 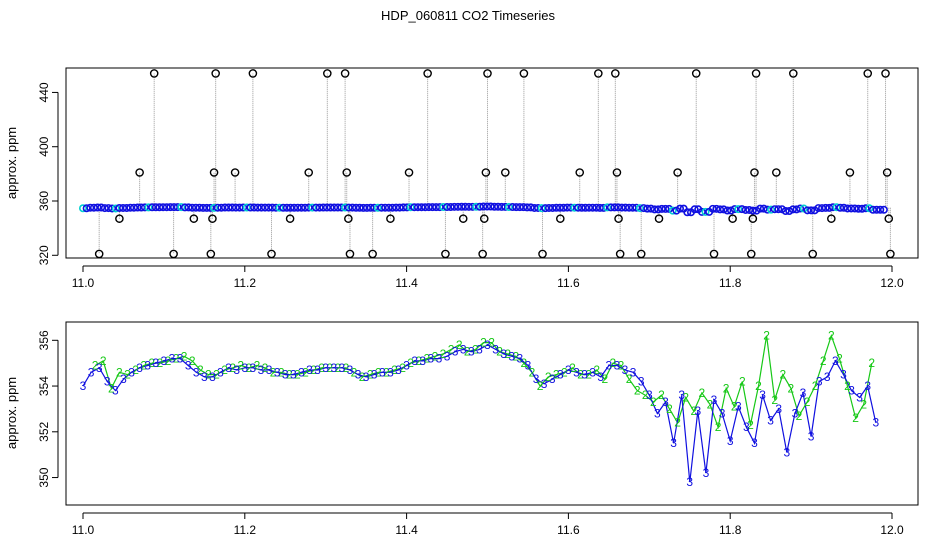 I want to click on top-x-tick-label: 11.8, so click(x=730, y=283).